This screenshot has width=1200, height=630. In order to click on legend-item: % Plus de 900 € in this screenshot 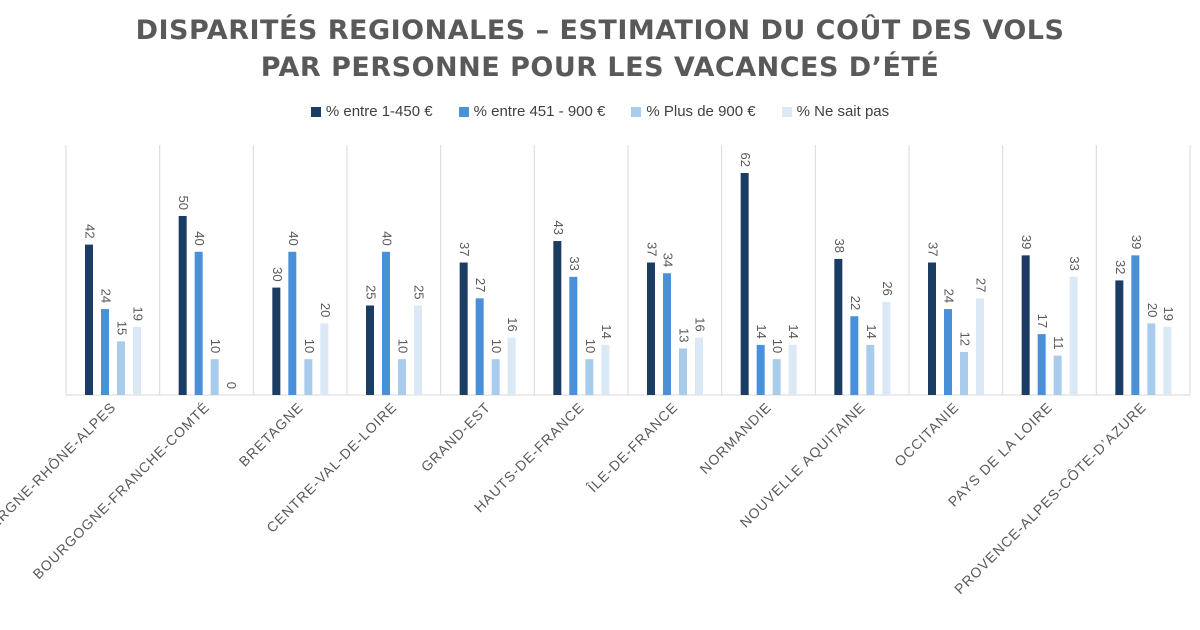, I will do `click(693, 111)`.